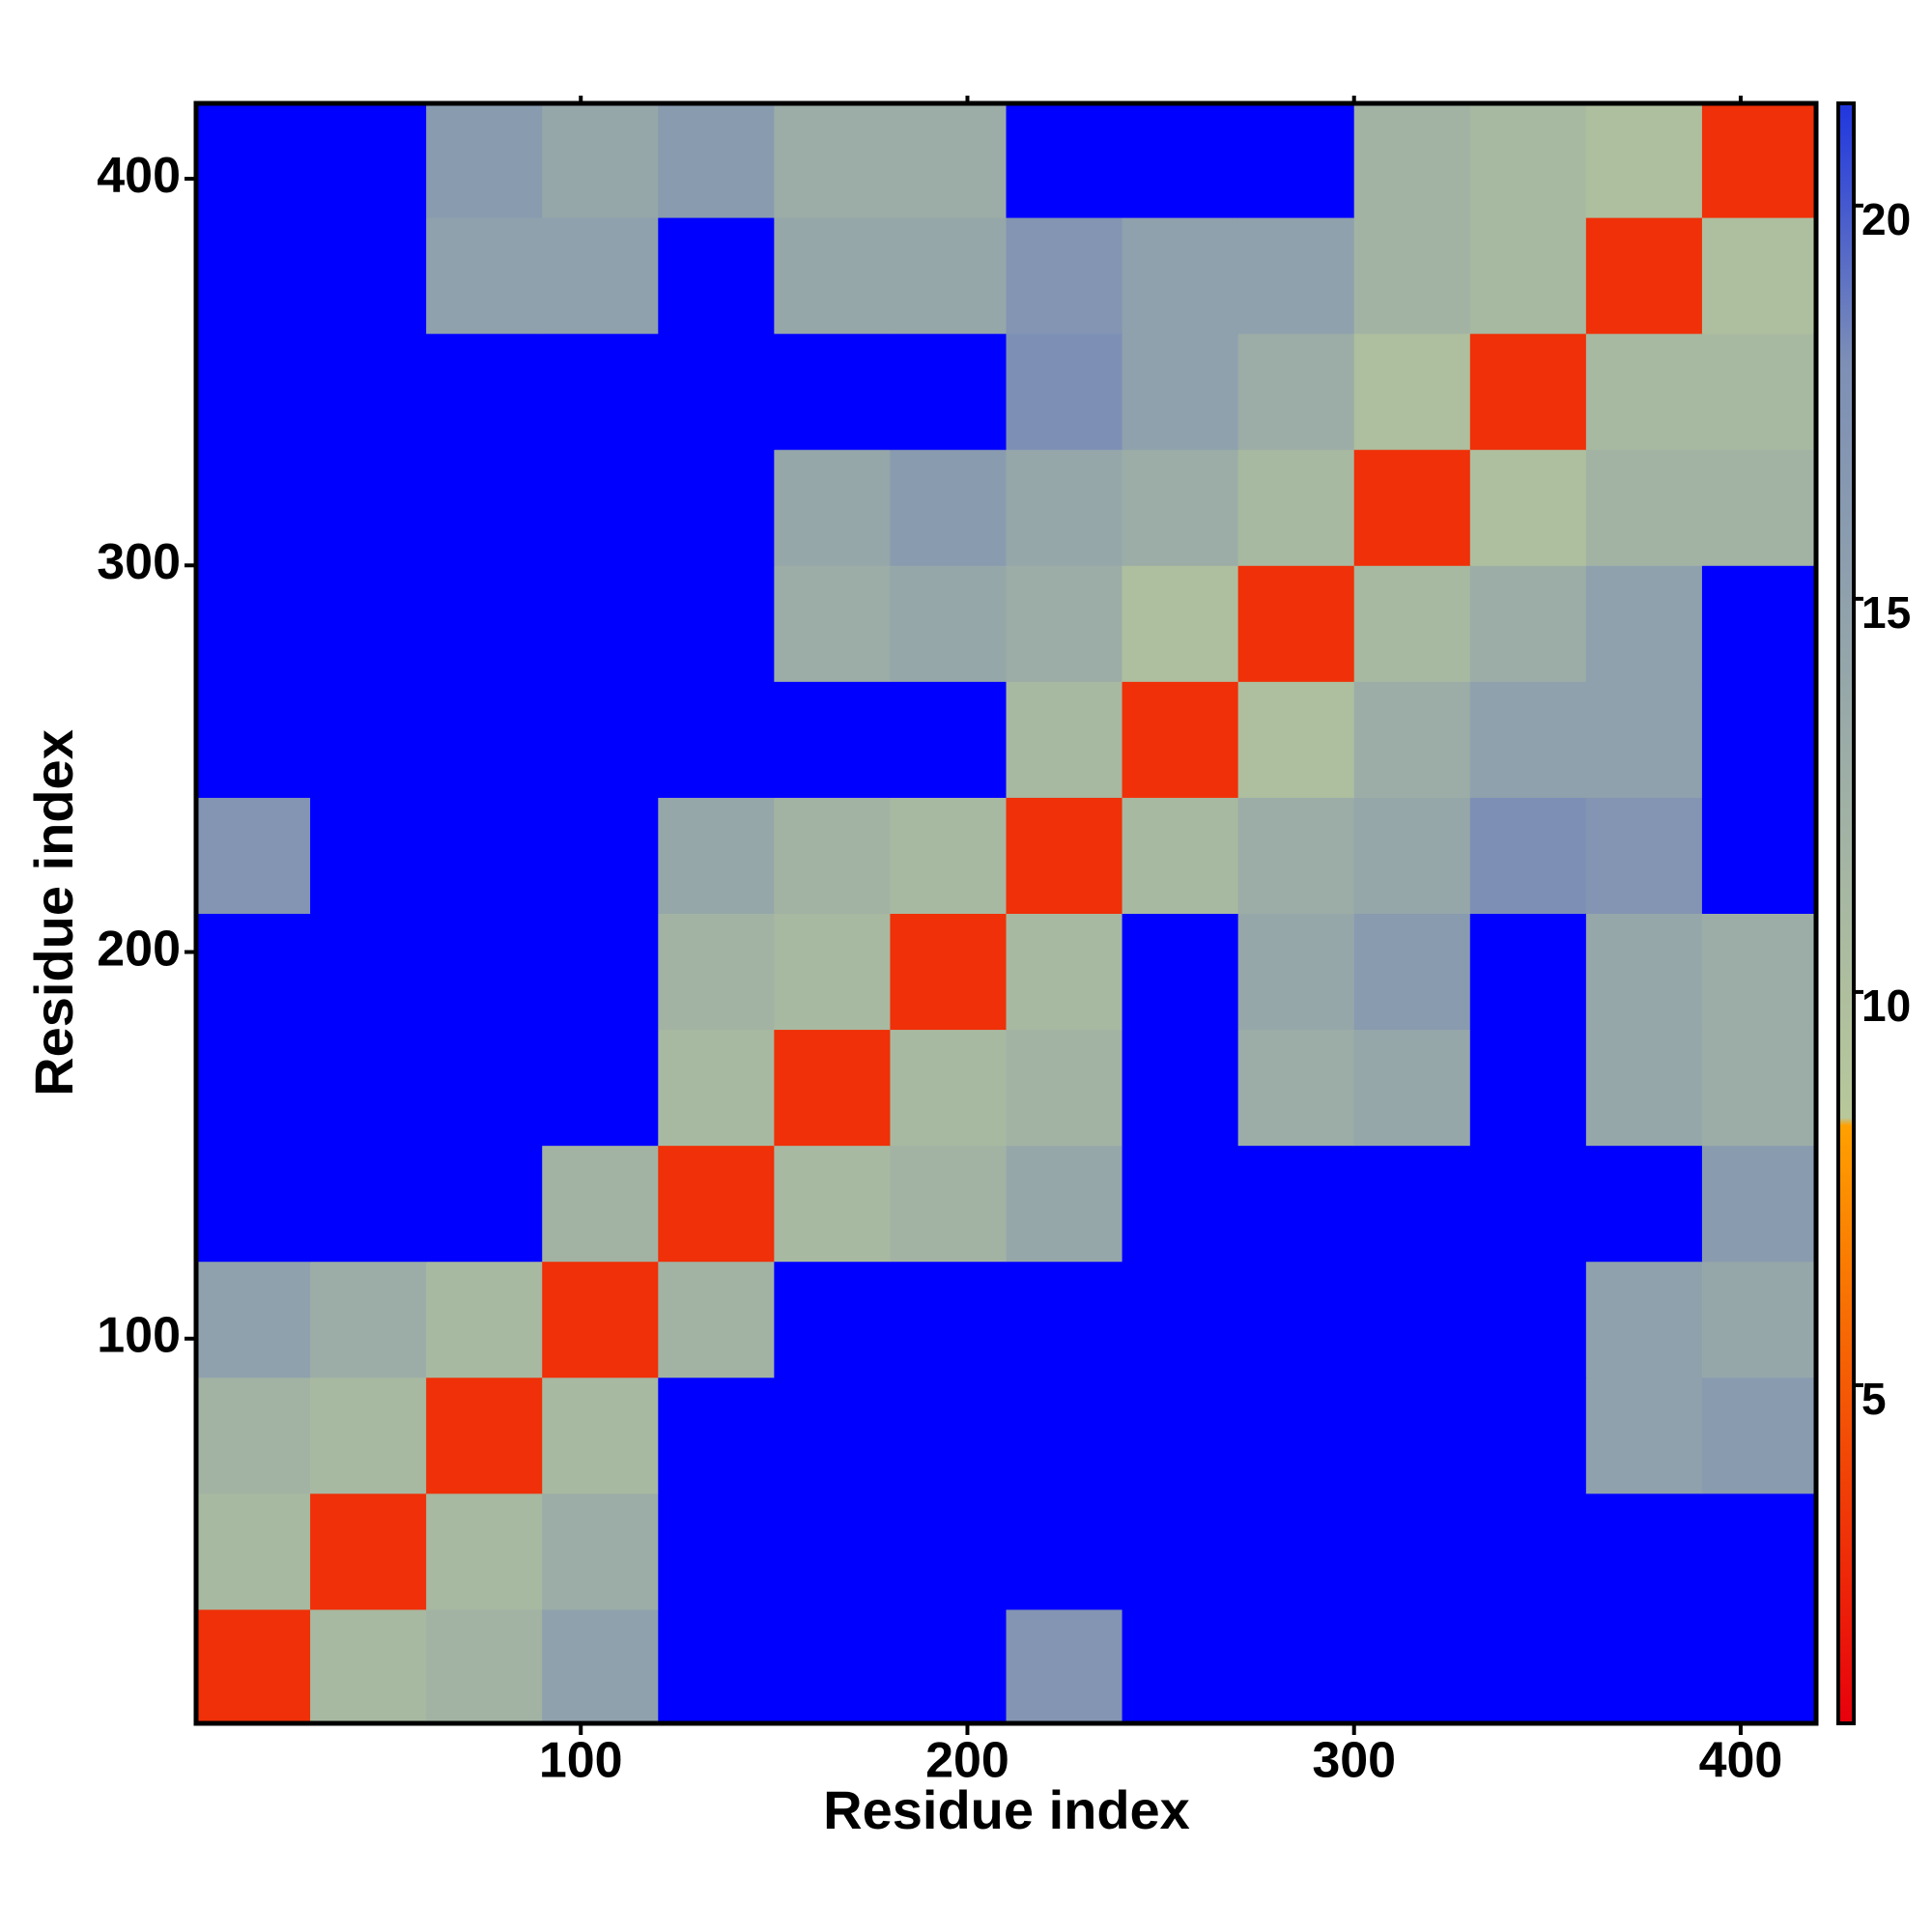 Image resolution: width=1932 pixels, height=1932 pixels. I want to click on y-tick-label: 100, so click(139, 1335).